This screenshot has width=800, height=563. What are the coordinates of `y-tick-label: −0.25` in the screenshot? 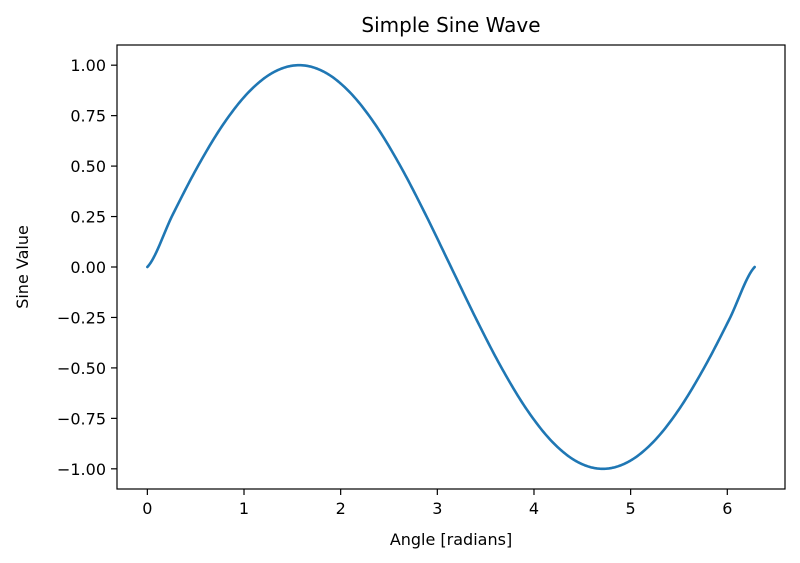 It's located at (81, 317).